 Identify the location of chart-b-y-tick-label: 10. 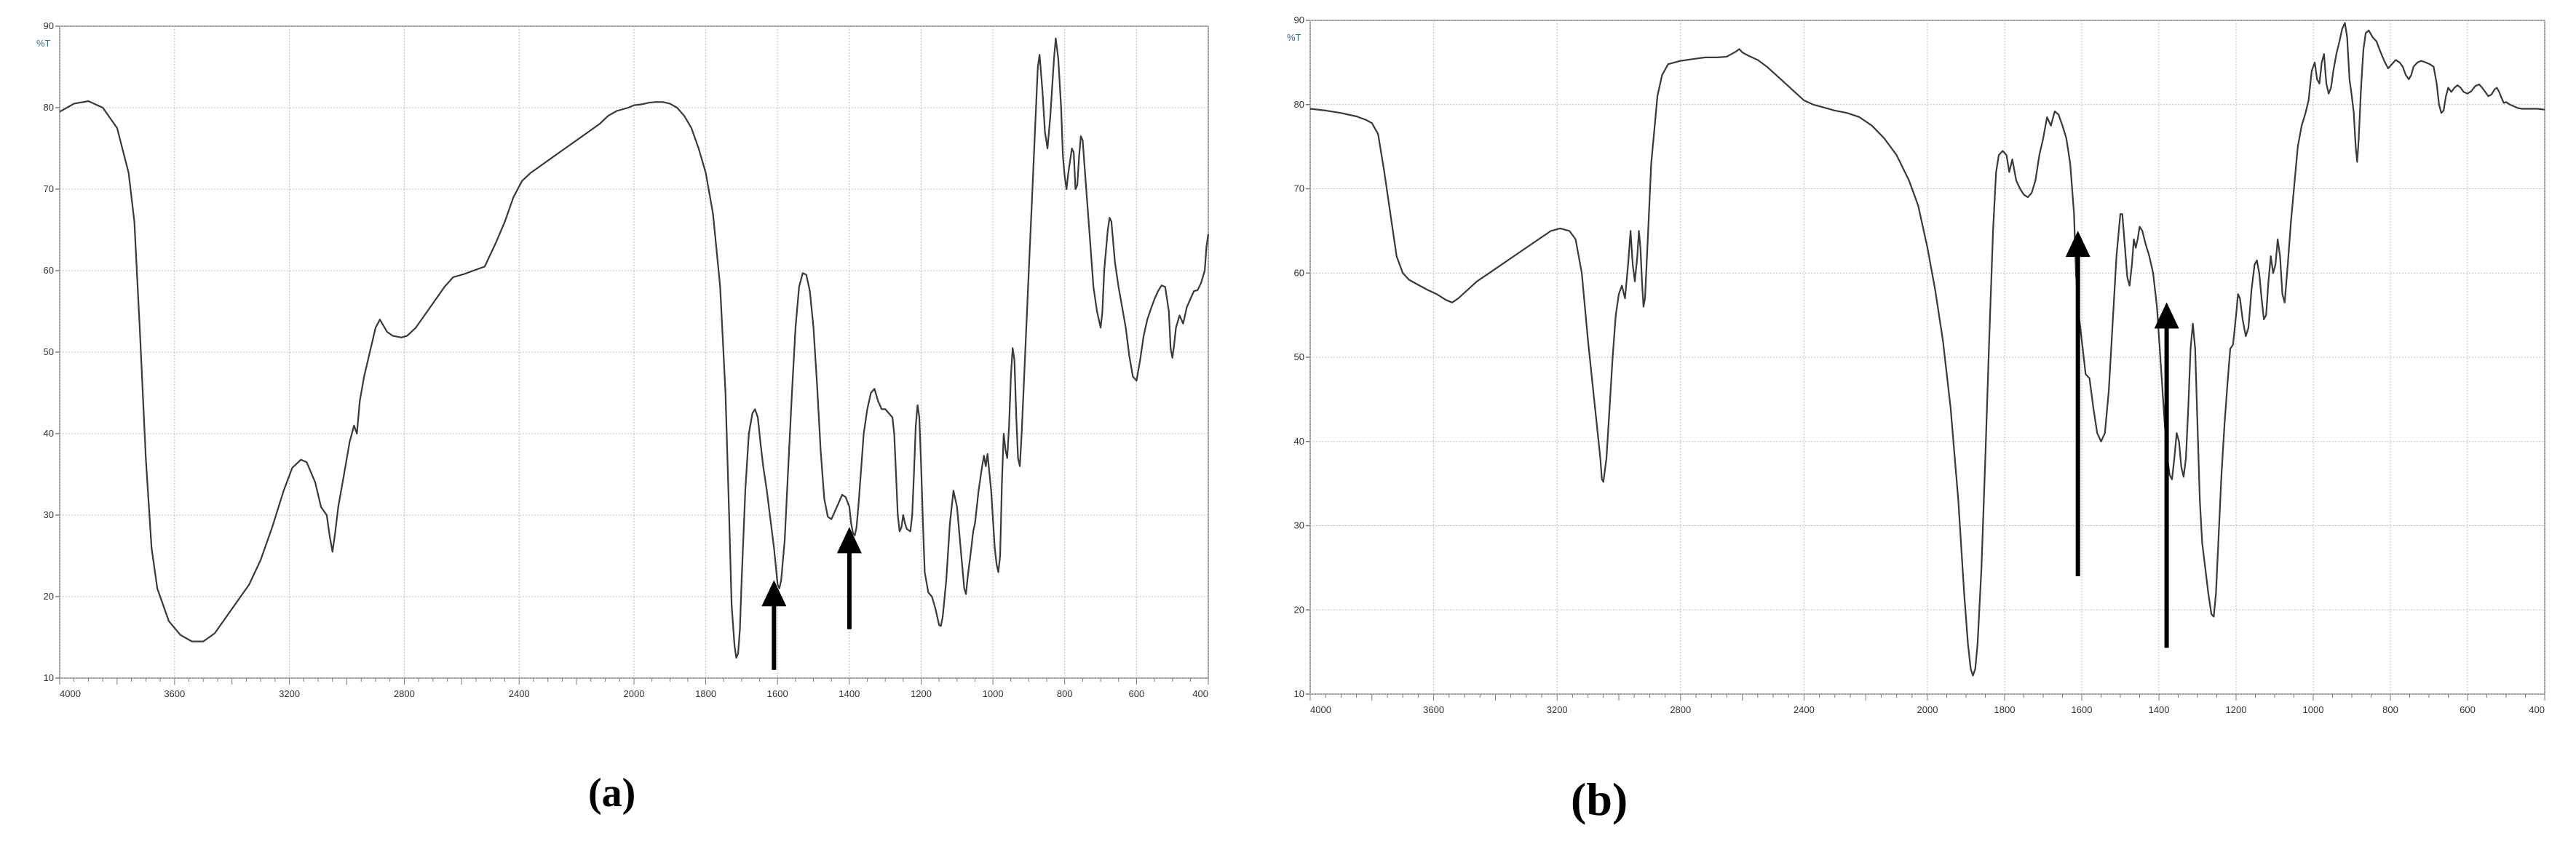
(1299, 693).